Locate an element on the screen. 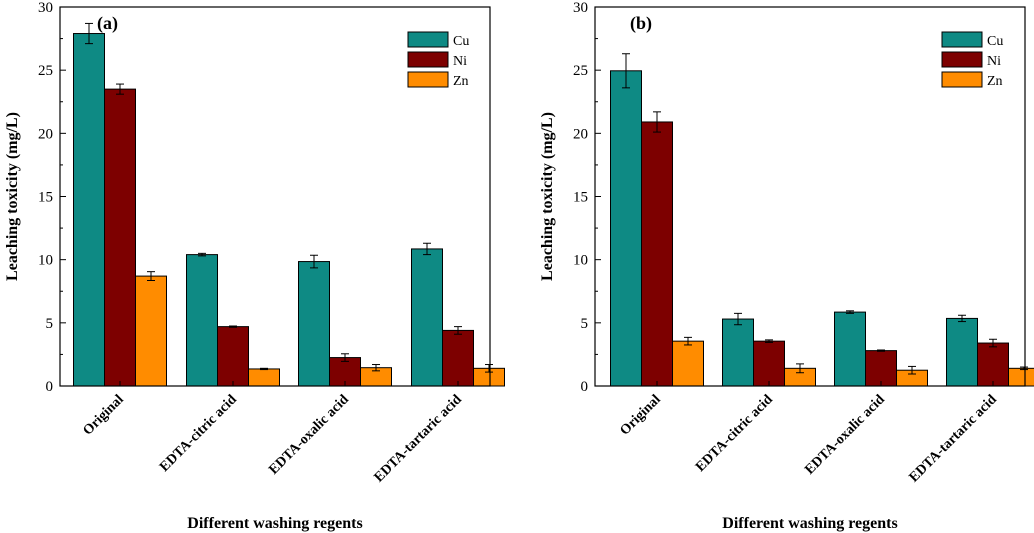  panel-label: (b) is located at coordinates (641, 23).